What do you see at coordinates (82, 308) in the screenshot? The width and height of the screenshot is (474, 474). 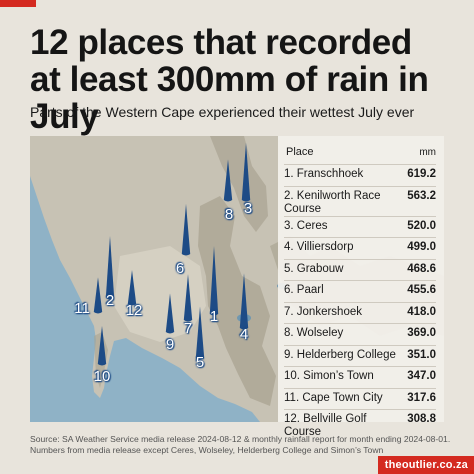 I see `marker-label-11: 11` at bounding box center [82, 308].